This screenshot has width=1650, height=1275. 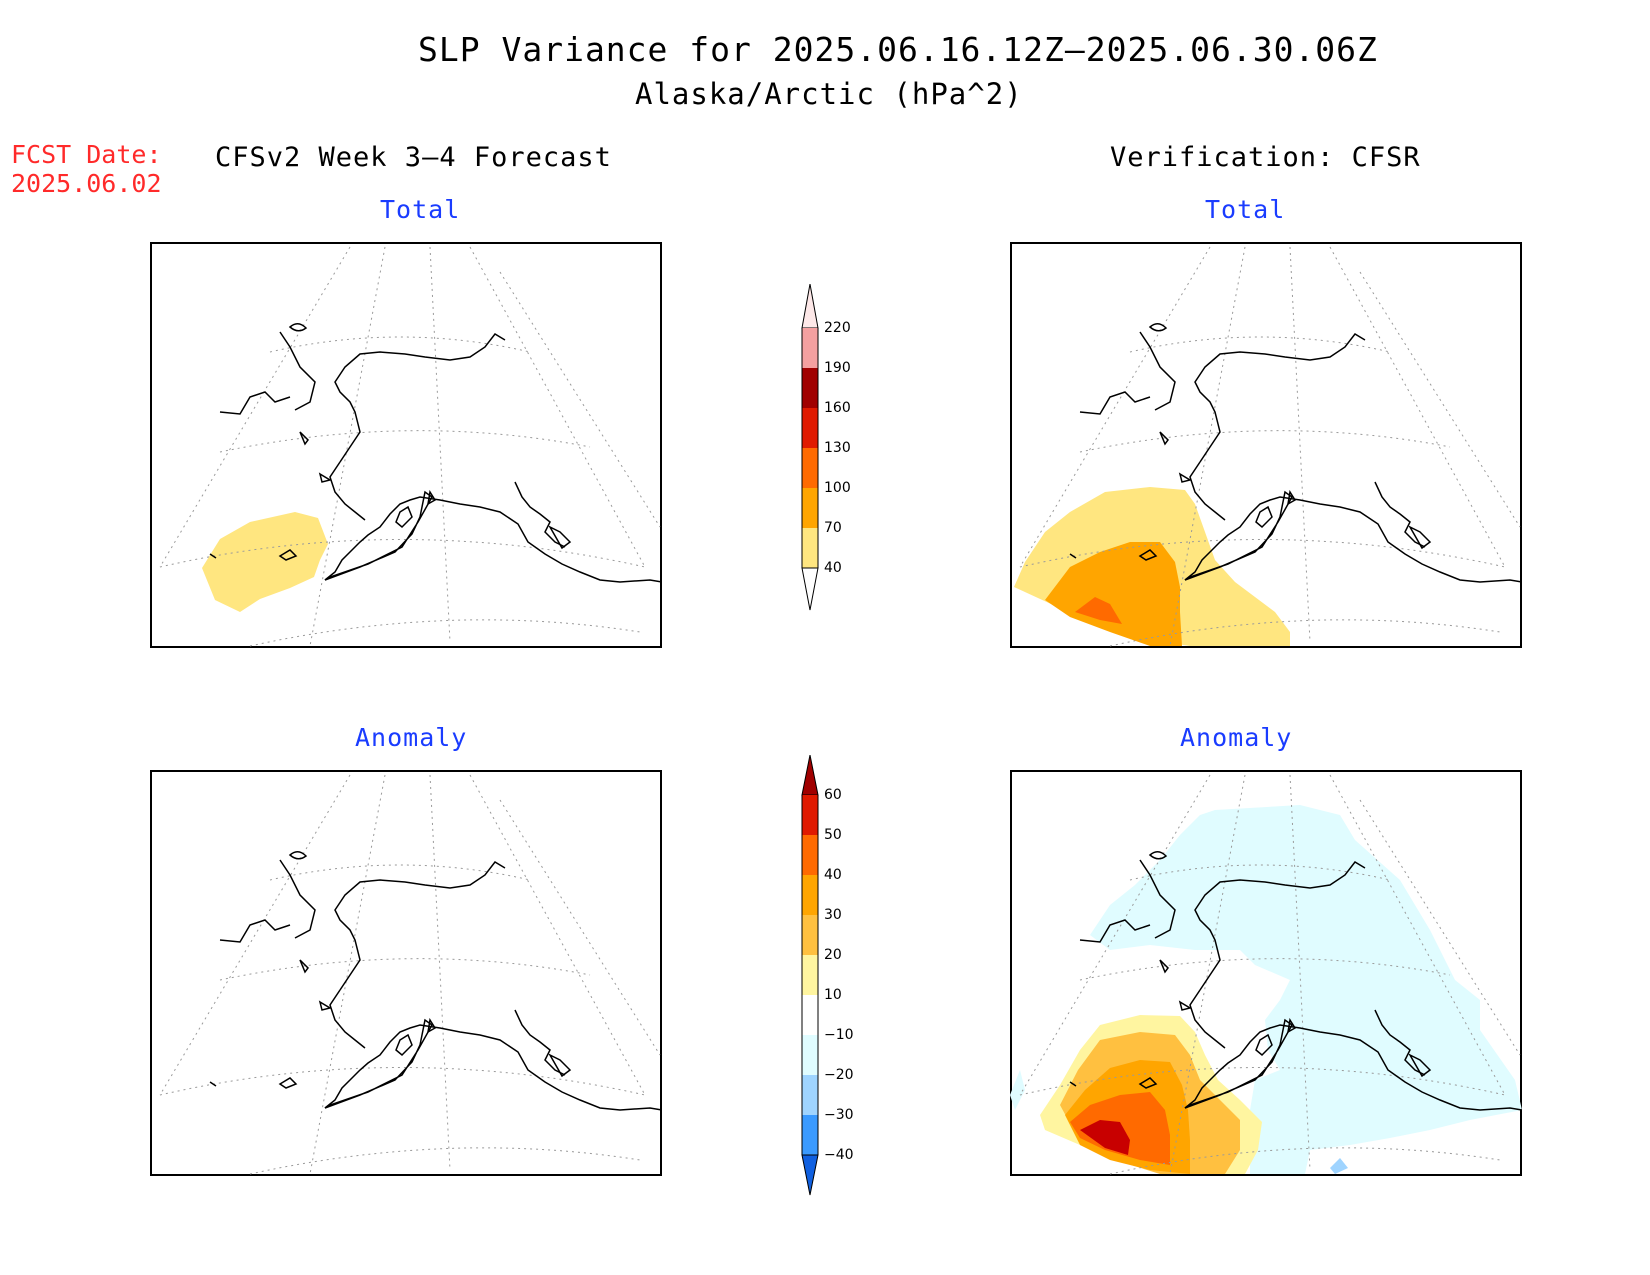 I want to click on colorbar-anomaly-label: 10, so click(x=833, y=995).